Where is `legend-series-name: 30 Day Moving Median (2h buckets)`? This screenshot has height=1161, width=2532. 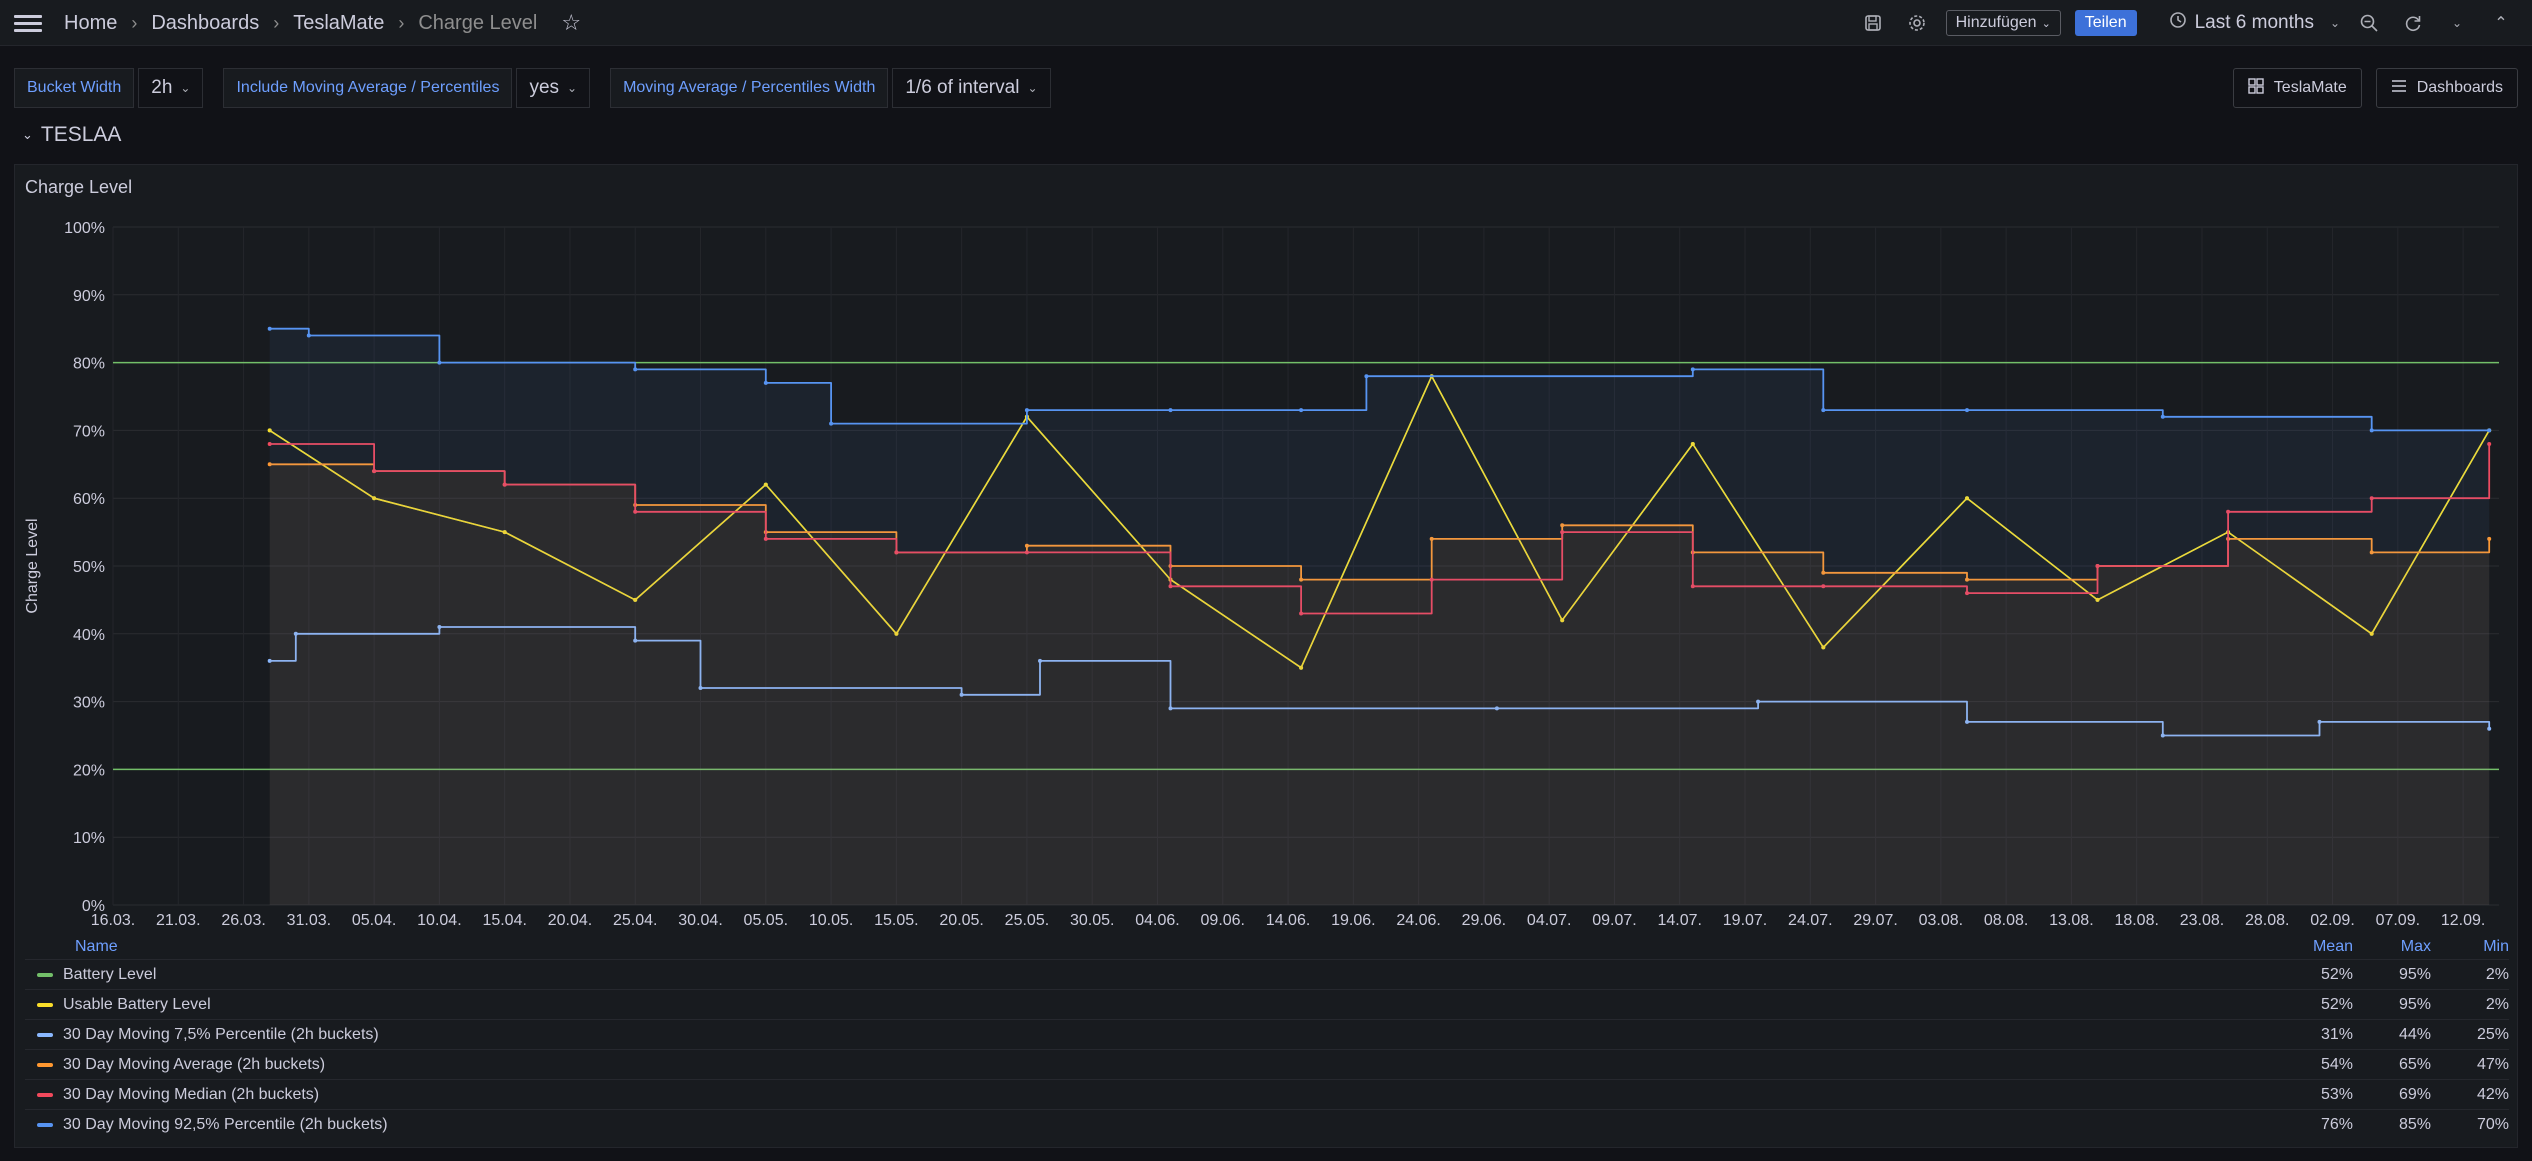 legend-series-name: 30 Day Moving Median (2h buckets) is located at coordinates (1150, 1095).